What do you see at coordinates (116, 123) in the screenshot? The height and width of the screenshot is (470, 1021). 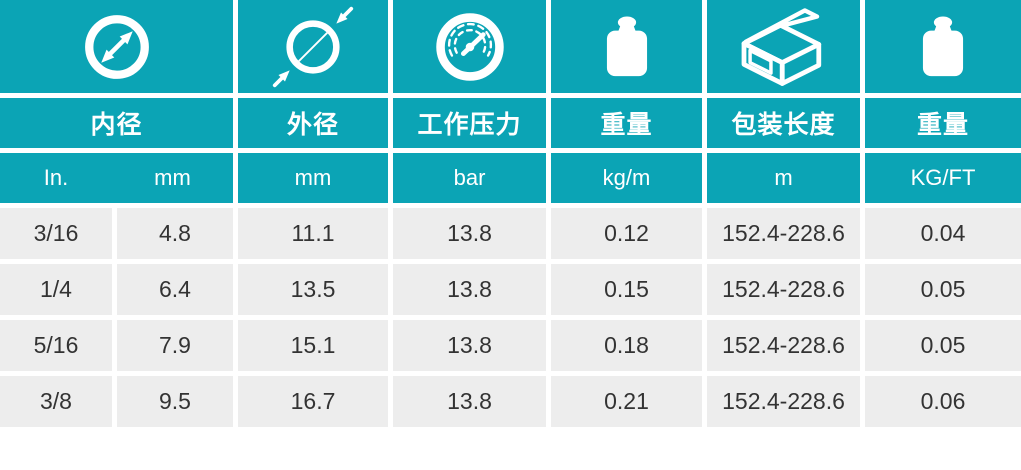 I see `header-label-inner-diameter: 内径` at bounding box center [116, 123].